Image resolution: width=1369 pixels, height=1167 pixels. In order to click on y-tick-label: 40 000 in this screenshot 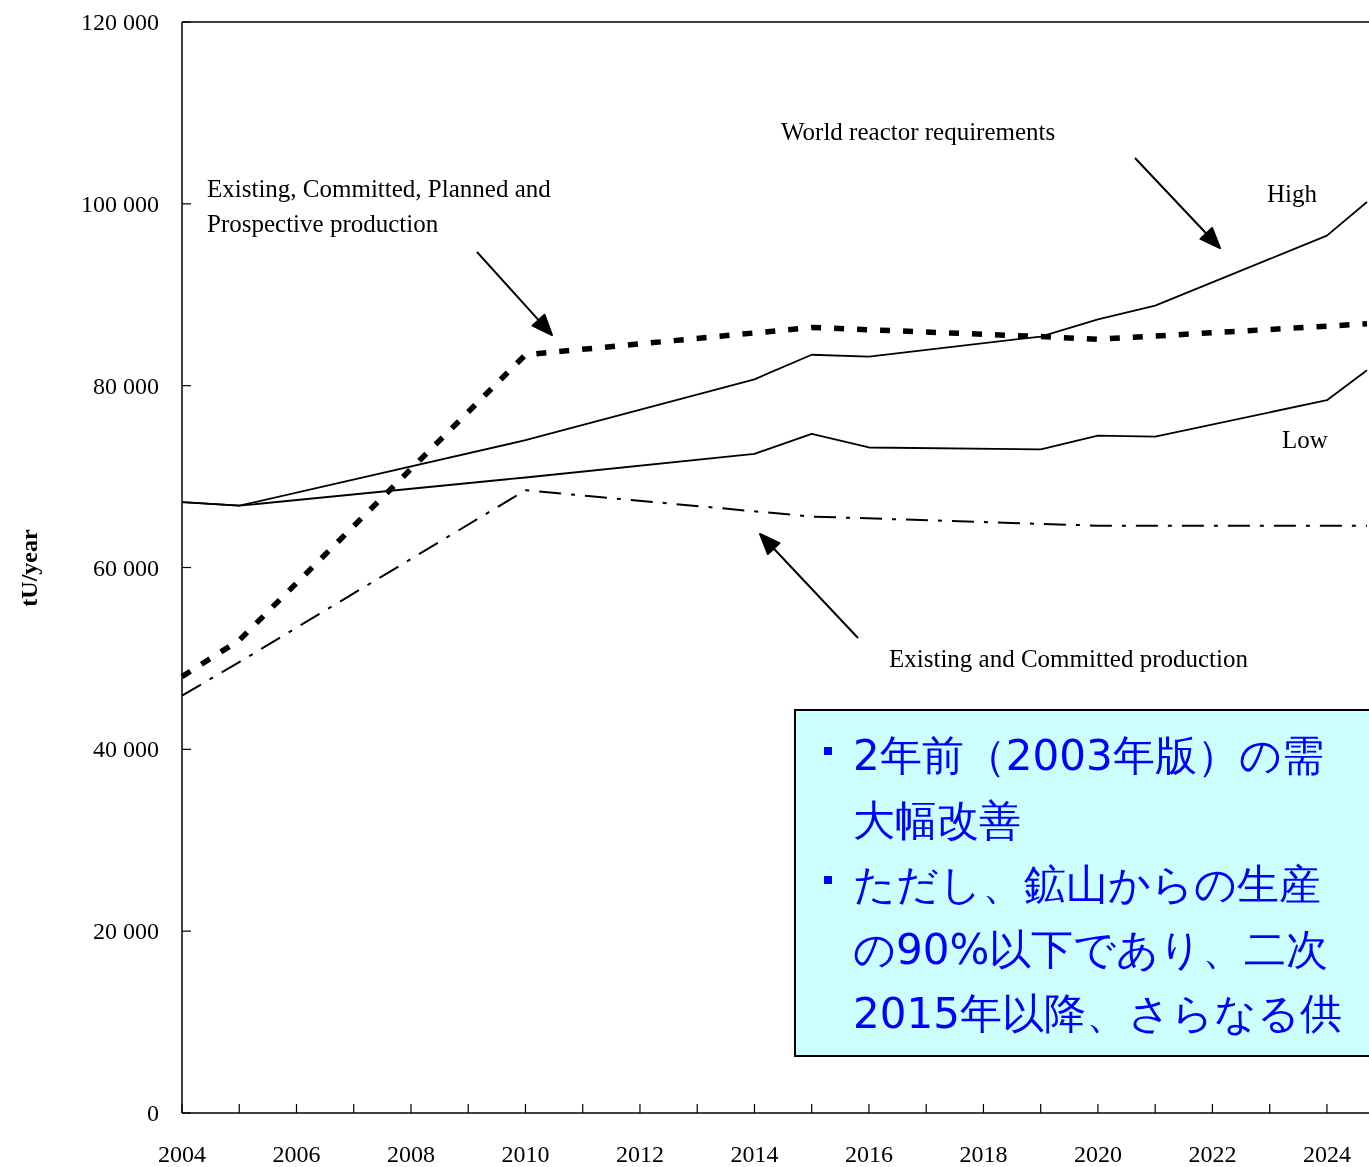, I will do `click(126, 749)`.